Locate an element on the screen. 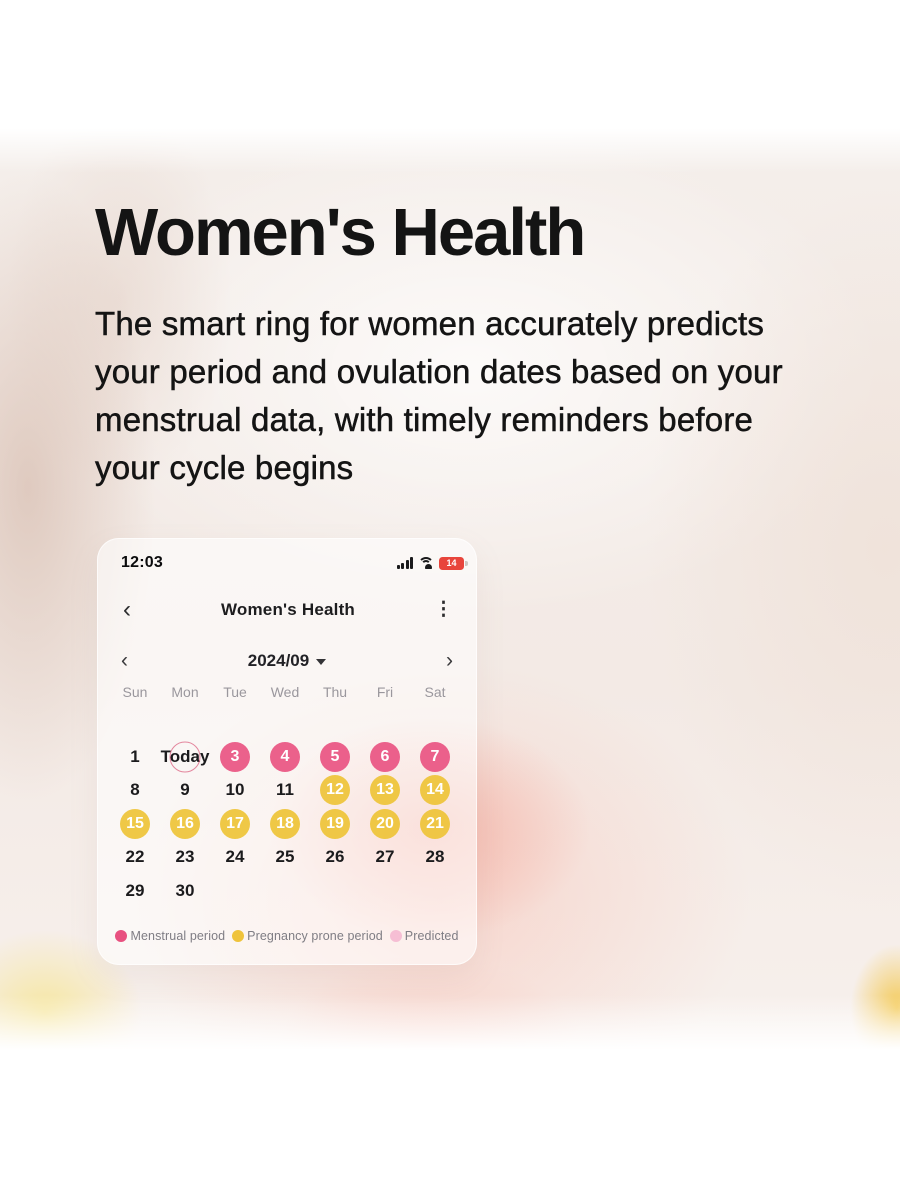  calendar-grid: 1 Today 3 4 5 6 is located at coordinates (285, 824).